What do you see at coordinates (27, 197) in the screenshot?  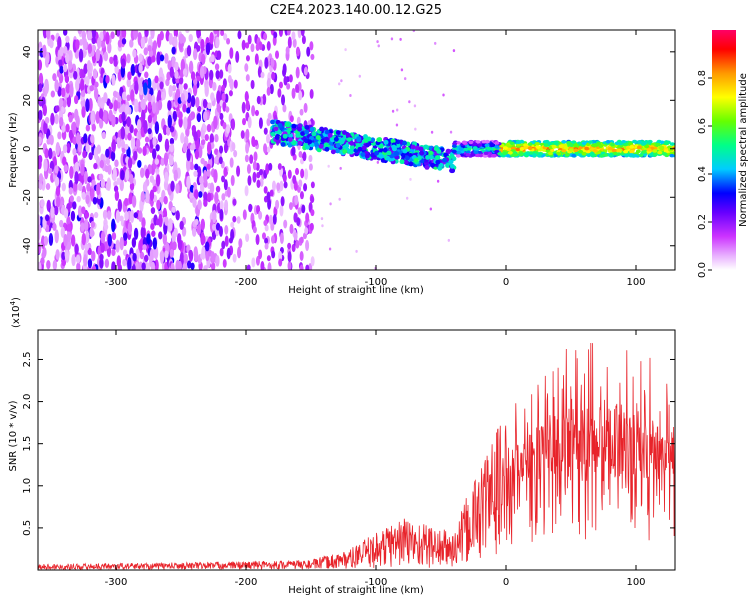 I see `spectrogram-y-tick-label: -20` at bounding box center [27, 197].